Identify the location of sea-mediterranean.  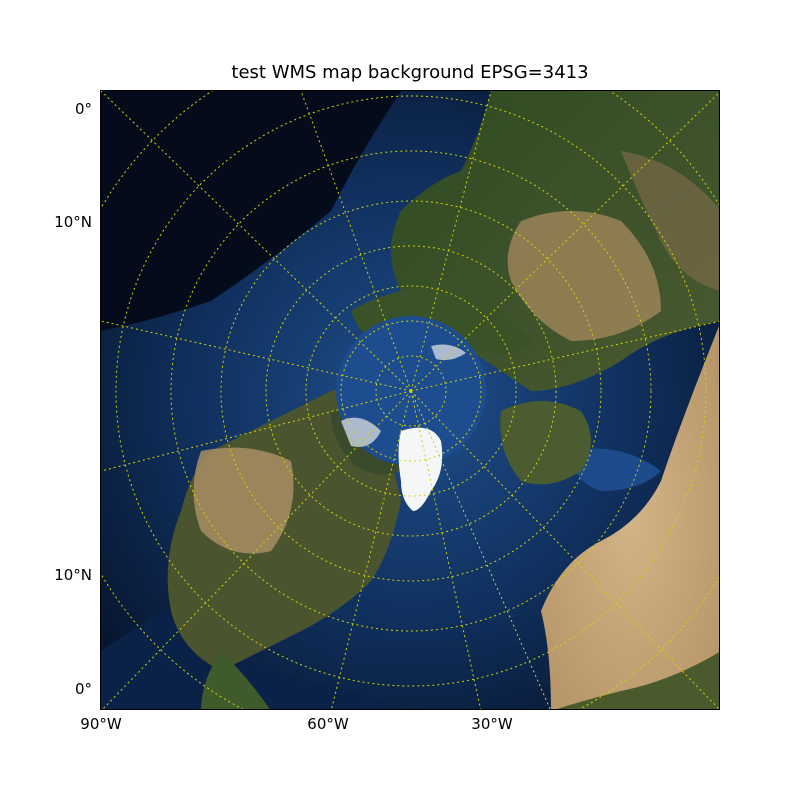
(616, 469).